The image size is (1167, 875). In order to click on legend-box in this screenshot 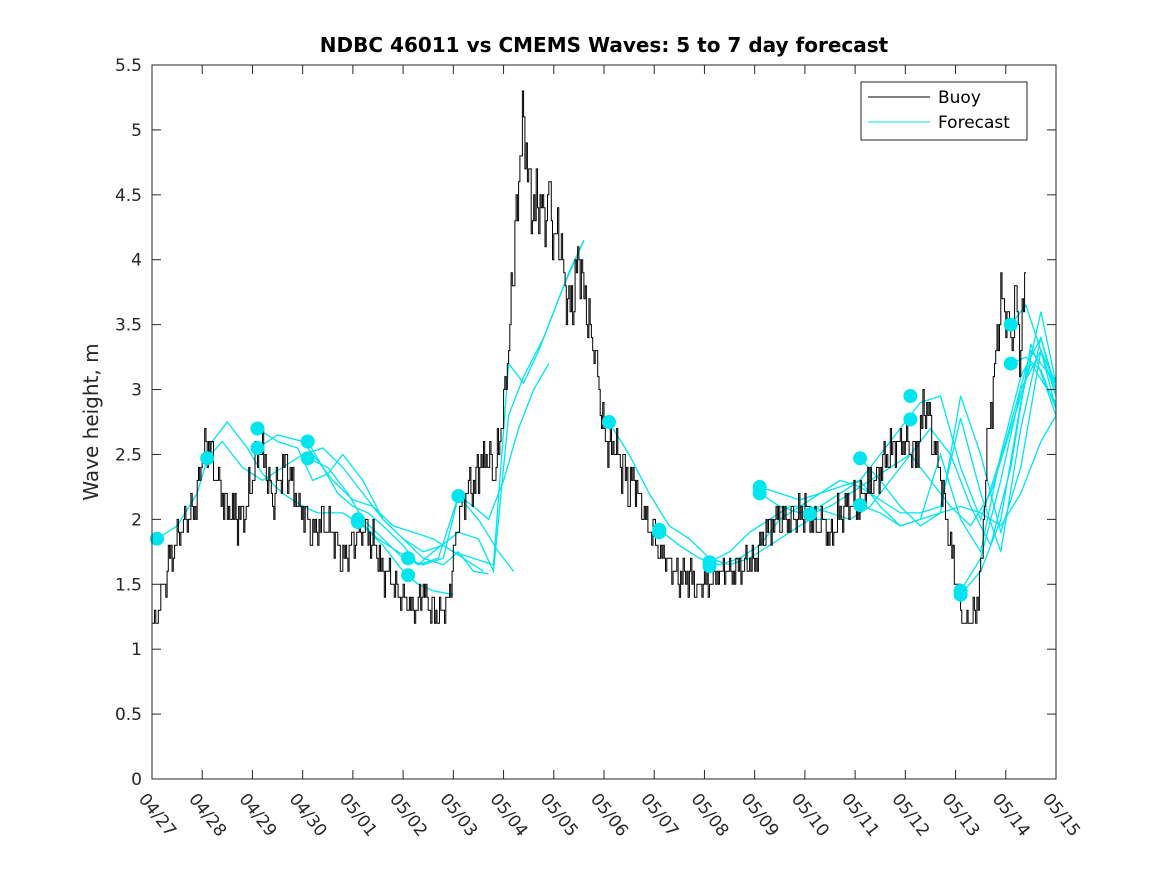, I will do `click(944, 111)`.